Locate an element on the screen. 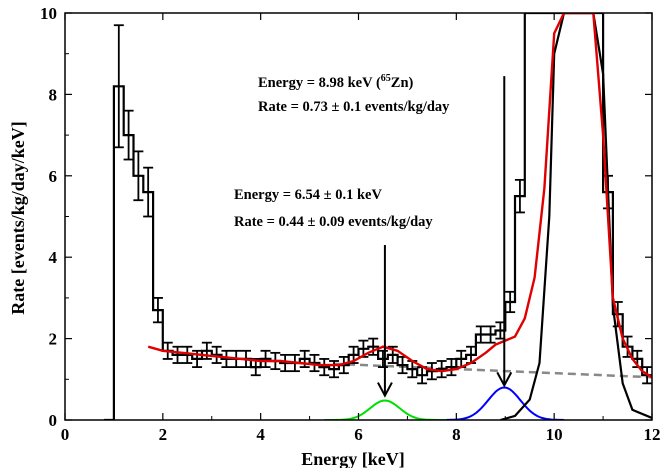 The width and height of the screenshot is (665, 473). peak-6-54-curve is located at coordinates (385, 409).